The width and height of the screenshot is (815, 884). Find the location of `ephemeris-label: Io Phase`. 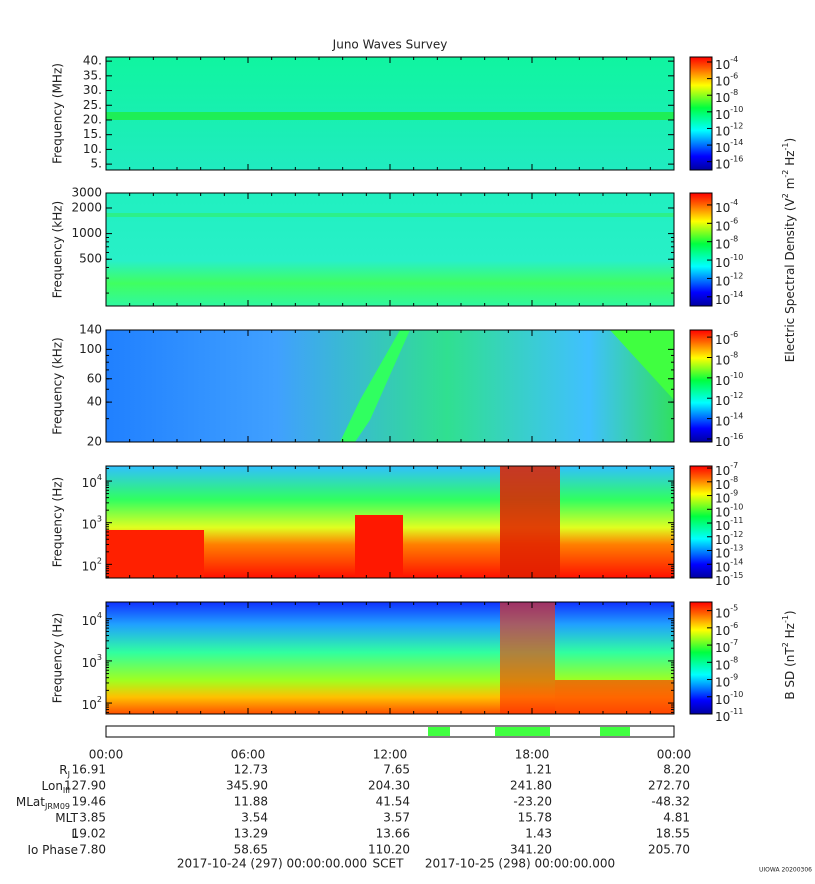

ephemeris-label: Io Phase is located at coordinates (52, 850).